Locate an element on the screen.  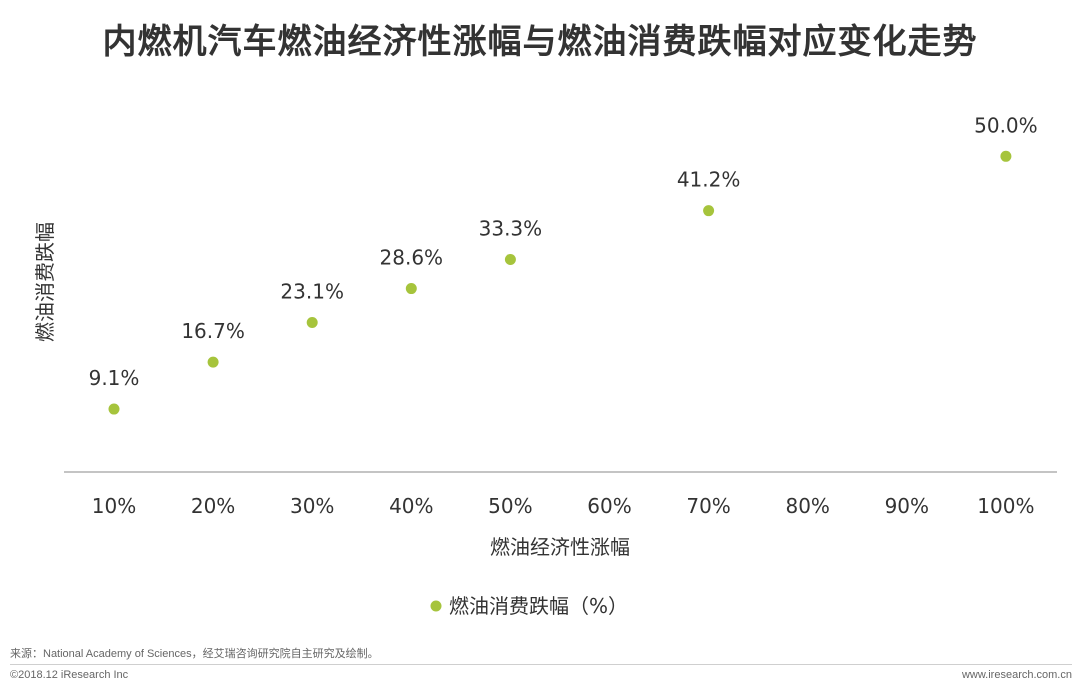
data-label: 50.0% is located at coordinates (1006, 125).